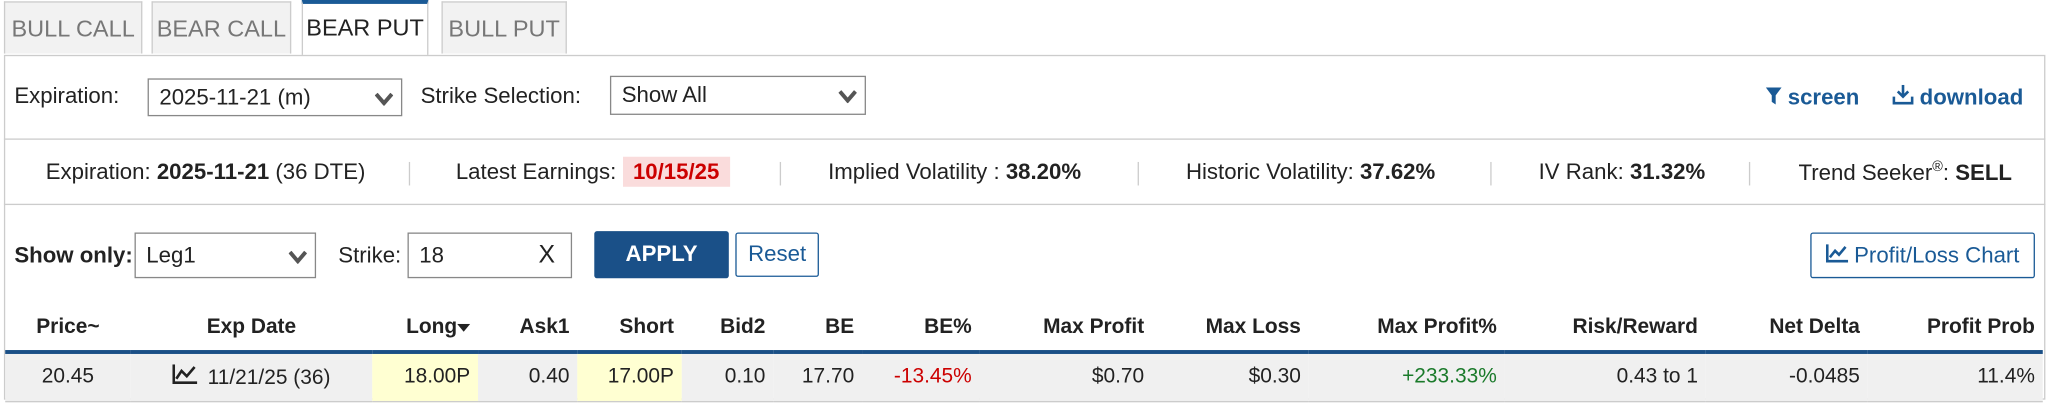 The height and width of the screenshot is (408, 2048). Describe the element at coordinates (1955, 377) in the screenshot. I see `table-cell: 11.4%` at that location.